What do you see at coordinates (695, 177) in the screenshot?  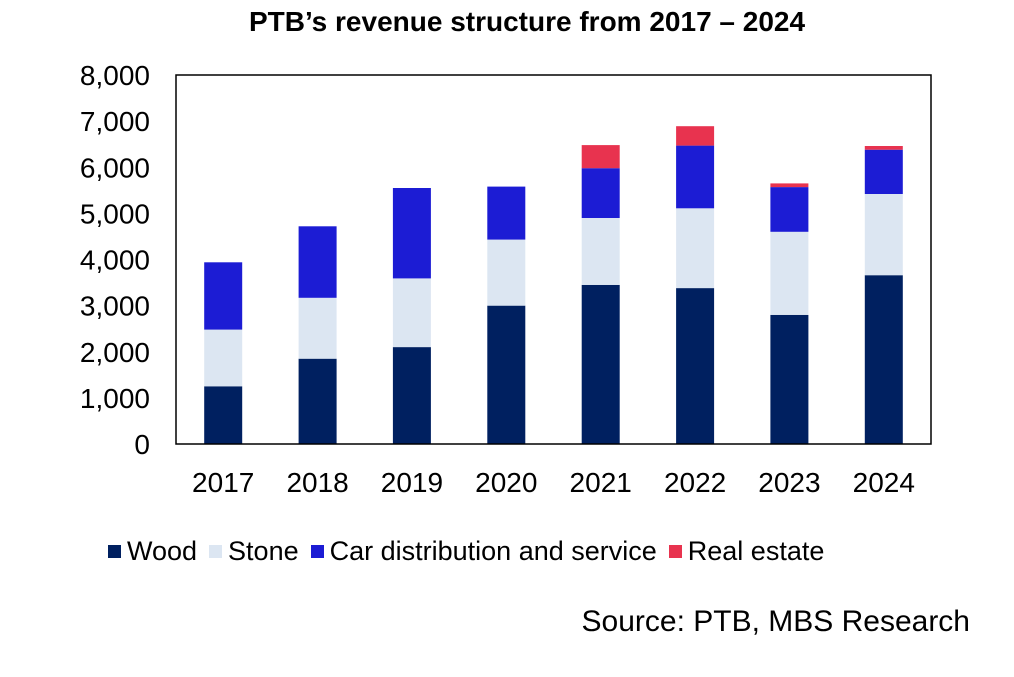 I see `bar-car-distribution-2022` at bounding box center [695, 177].